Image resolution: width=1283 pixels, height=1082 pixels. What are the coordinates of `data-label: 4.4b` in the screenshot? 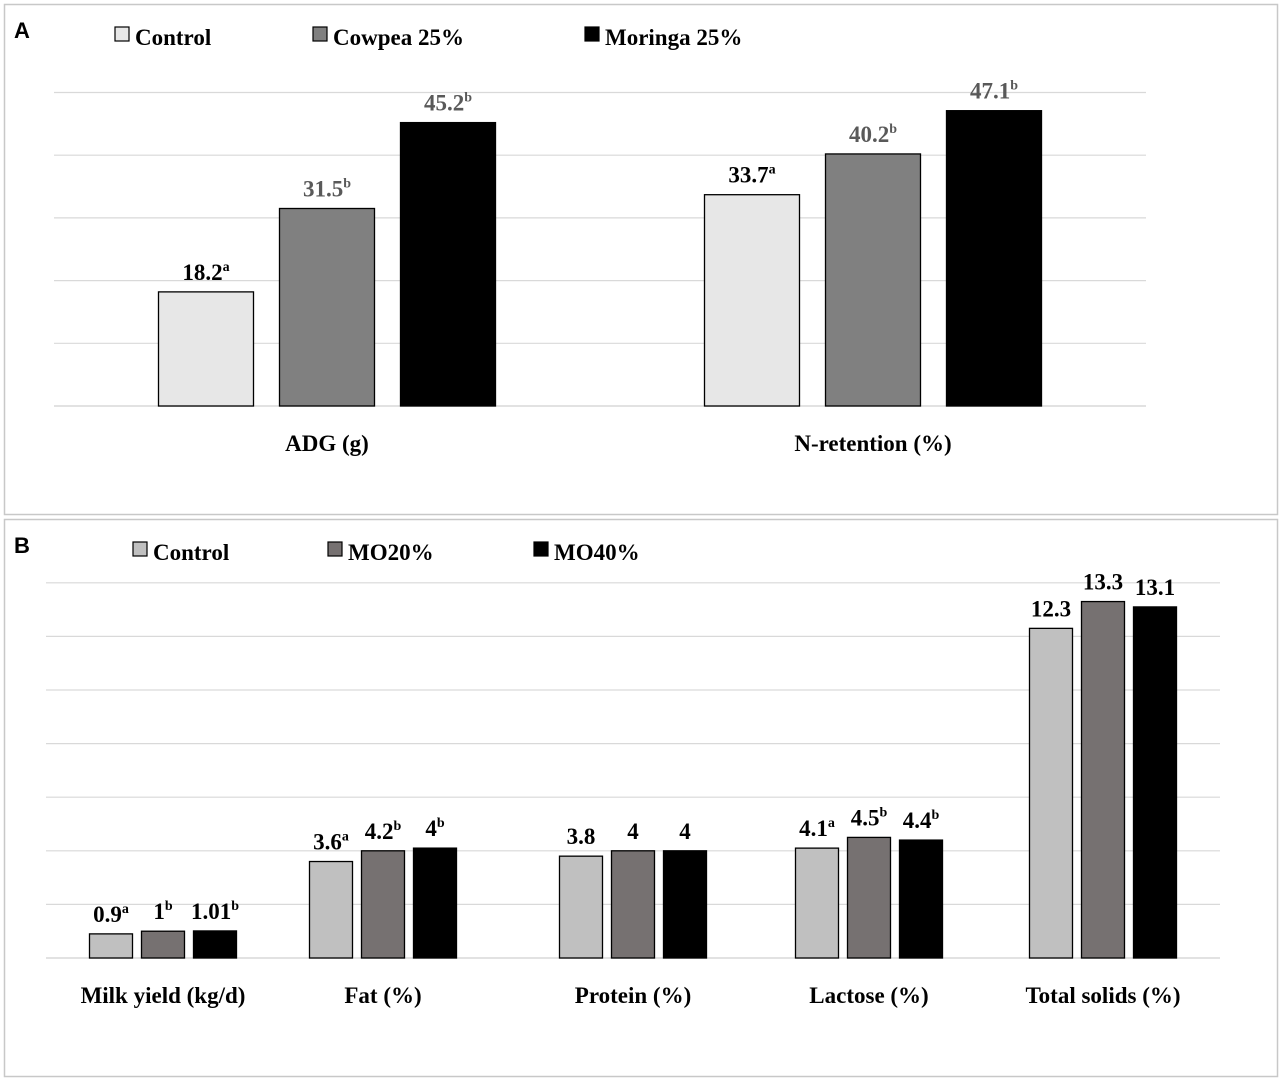 It's located at (921, 820).